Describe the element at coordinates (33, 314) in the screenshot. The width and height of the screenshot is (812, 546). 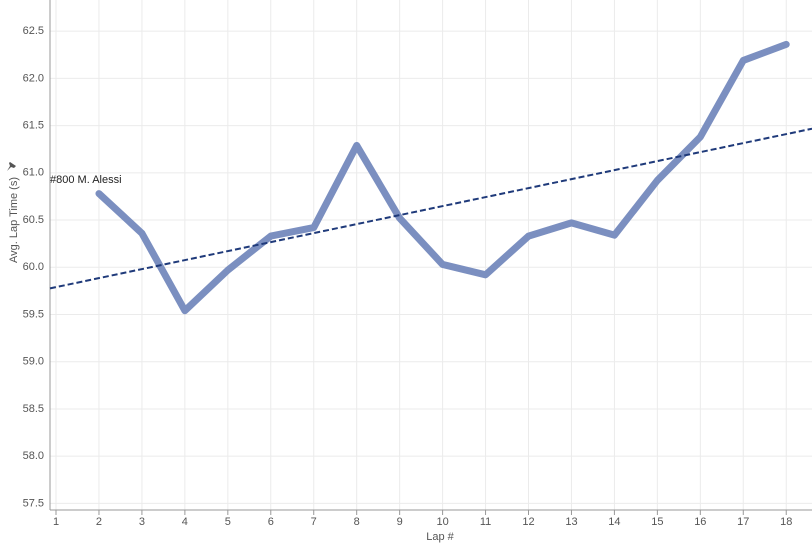
I see `y-tick-label: 59.5` at that location.